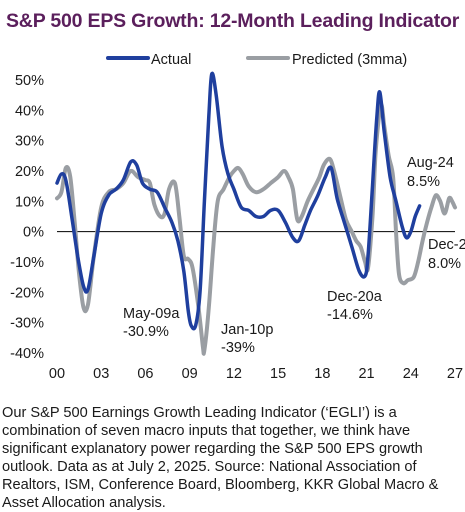 The width and height of the screenshot is (465, 512). Describe the element at coordinates (27, 263) in the screenshot. I see `y-tick-label: -10%` at that location.